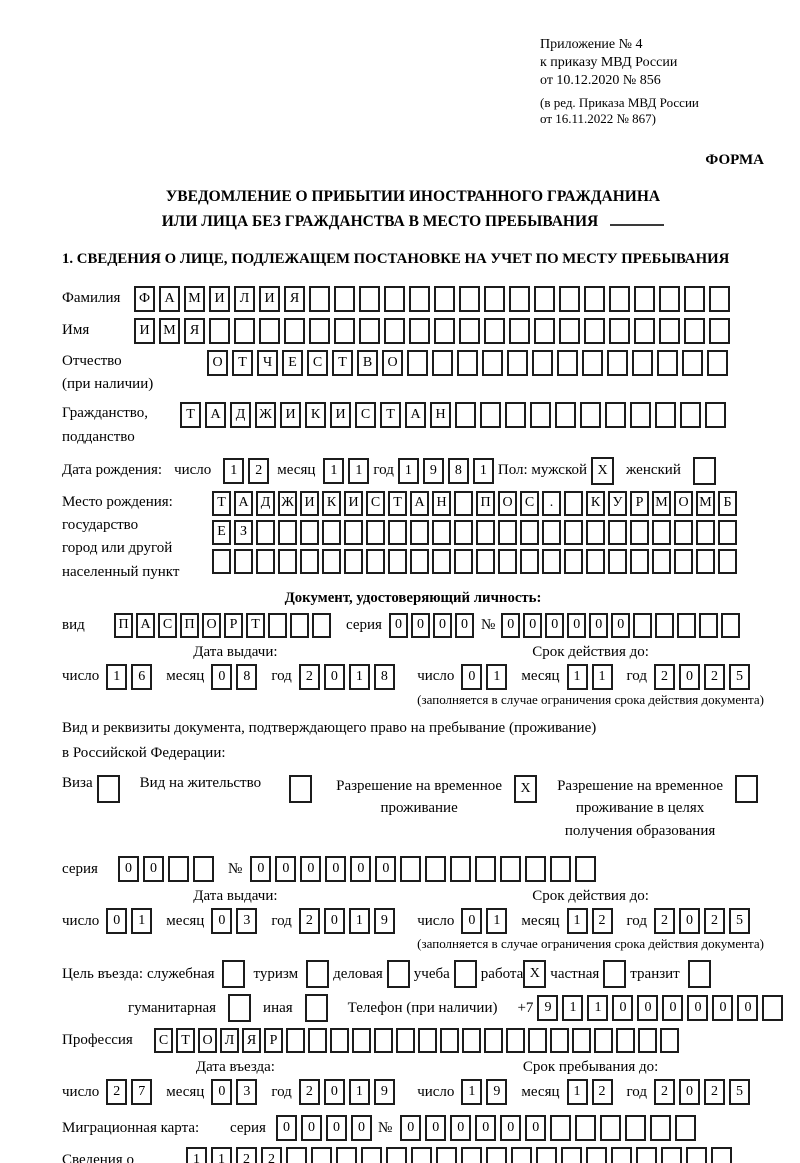  What do you see at coordinates (502, 973) in the screenshot?
I see `purpose-work-label: работа` at bounding box center [502, 973].